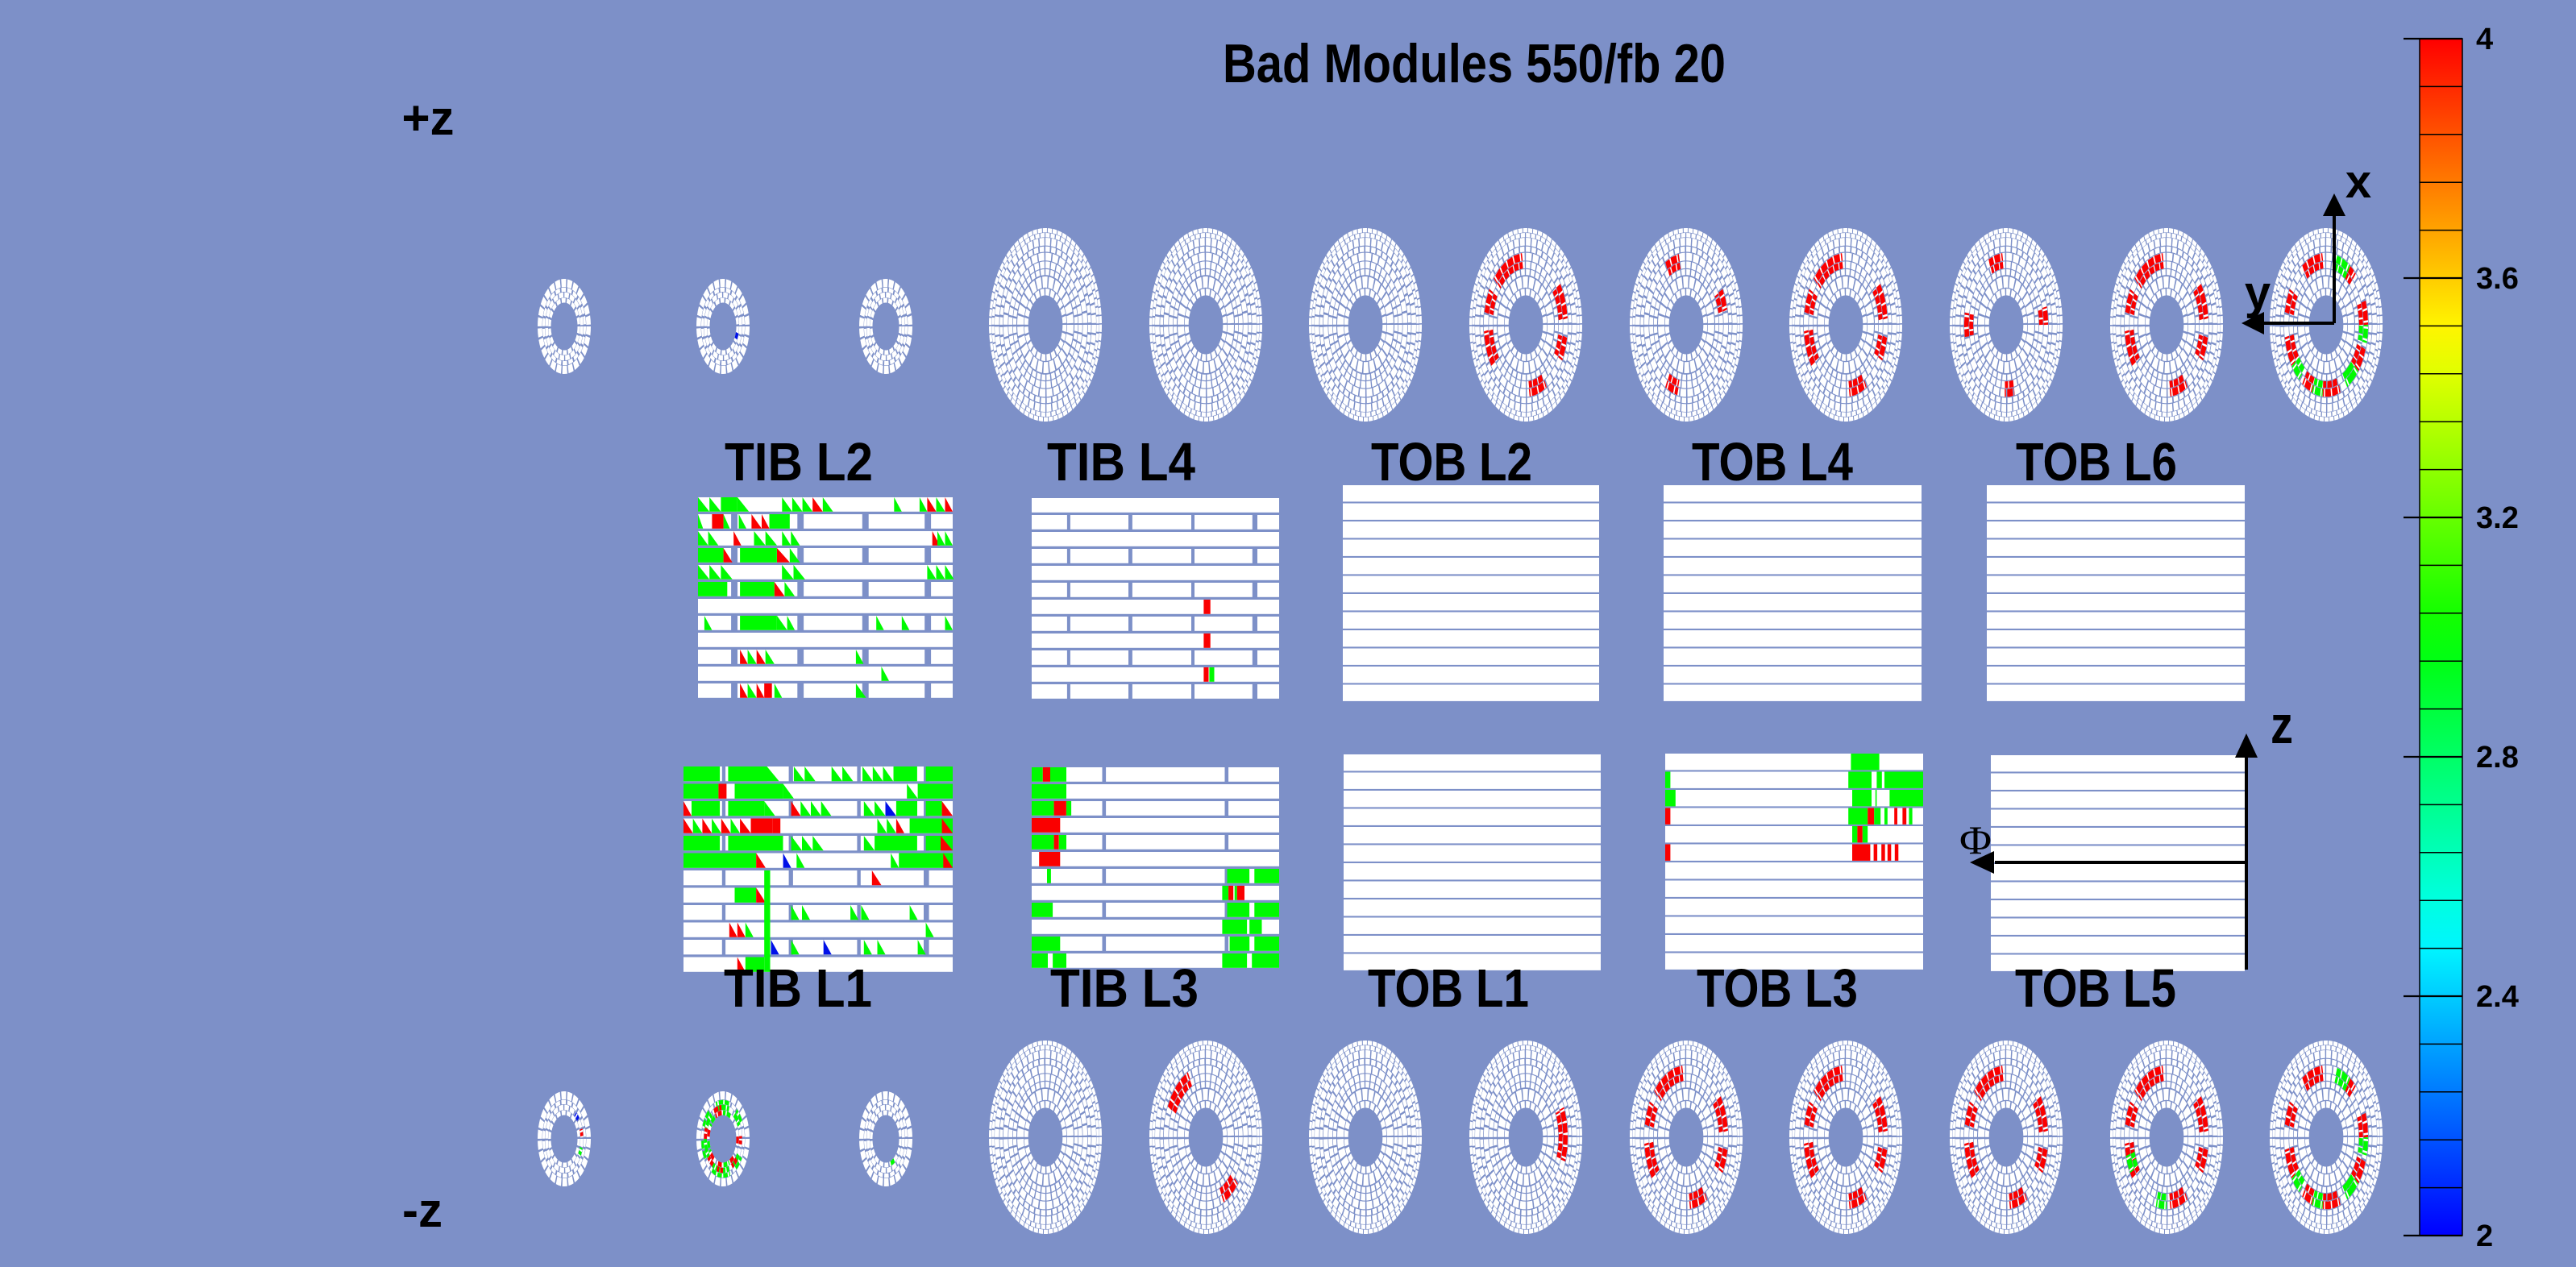 The image size is (2576, 1267). I want to click on svg-text: y, so click(2258, 293).